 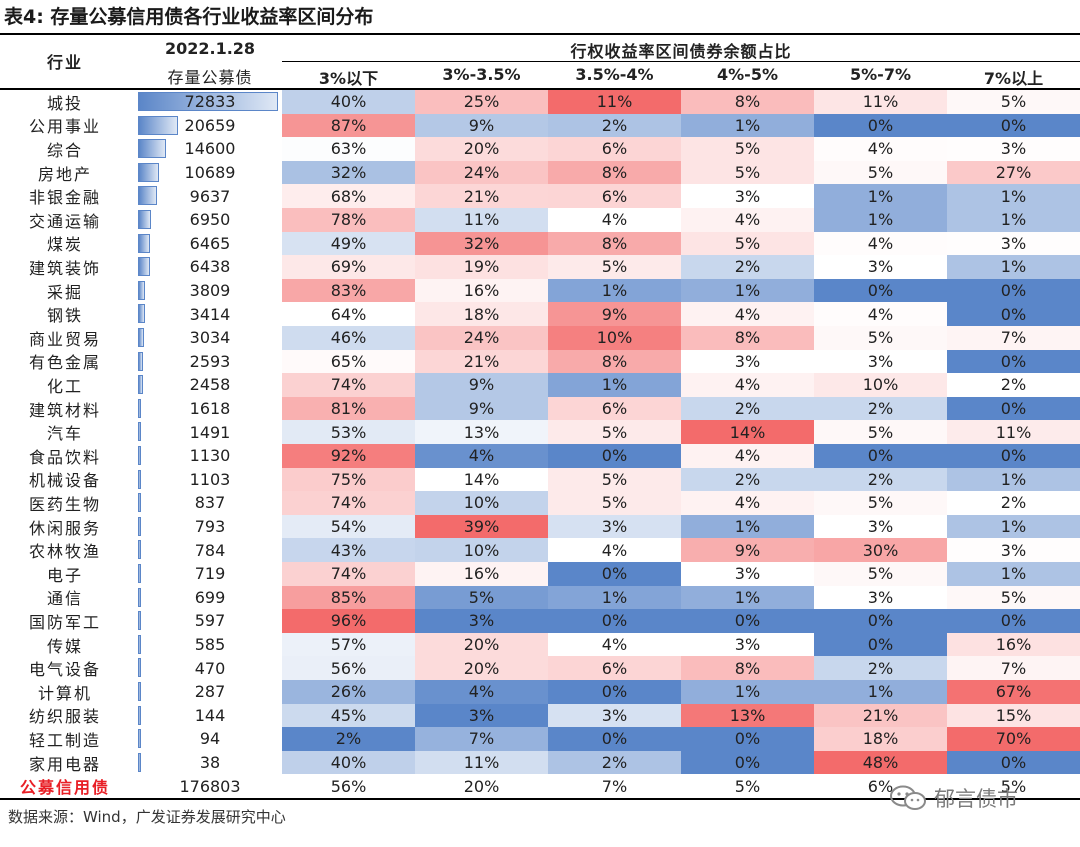 I want to click on header-bucket-1: 3%以下, so click(x=348, y=78).